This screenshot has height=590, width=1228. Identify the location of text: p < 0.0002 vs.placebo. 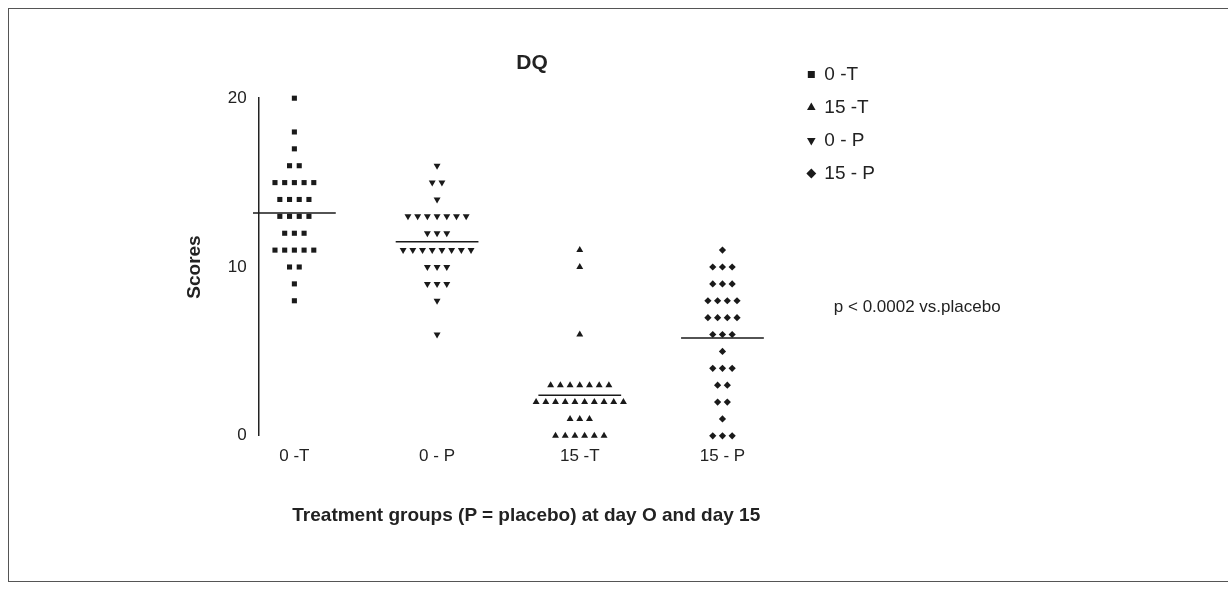
(917, 307).